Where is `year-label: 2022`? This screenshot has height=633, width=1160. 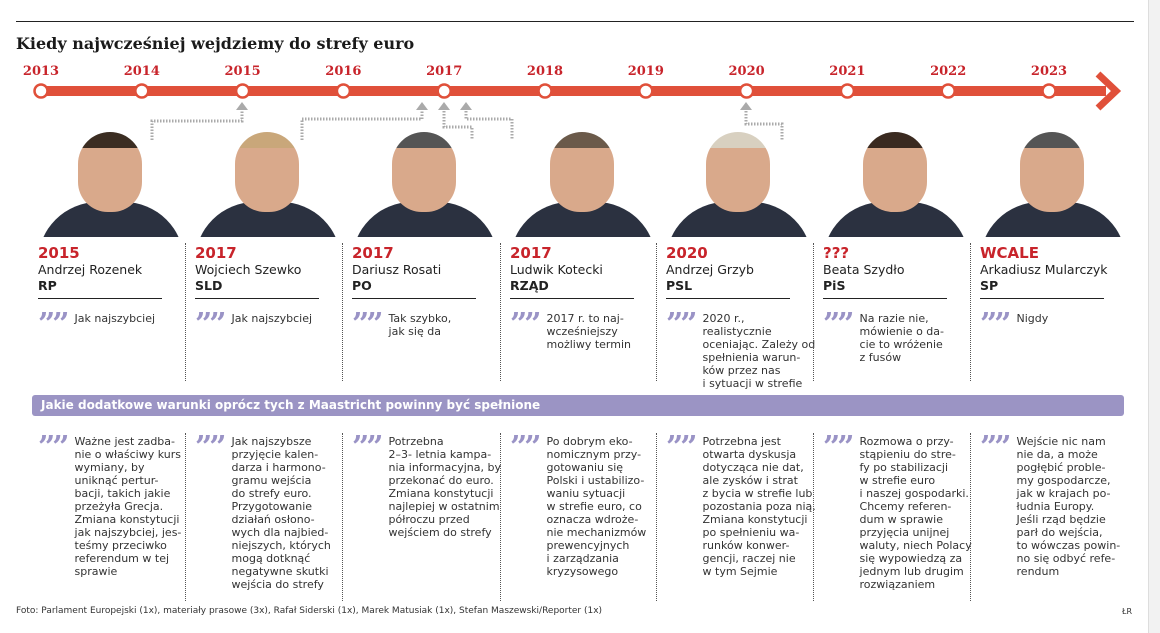 year-label: 2022 is located at coordinates (948, 71).